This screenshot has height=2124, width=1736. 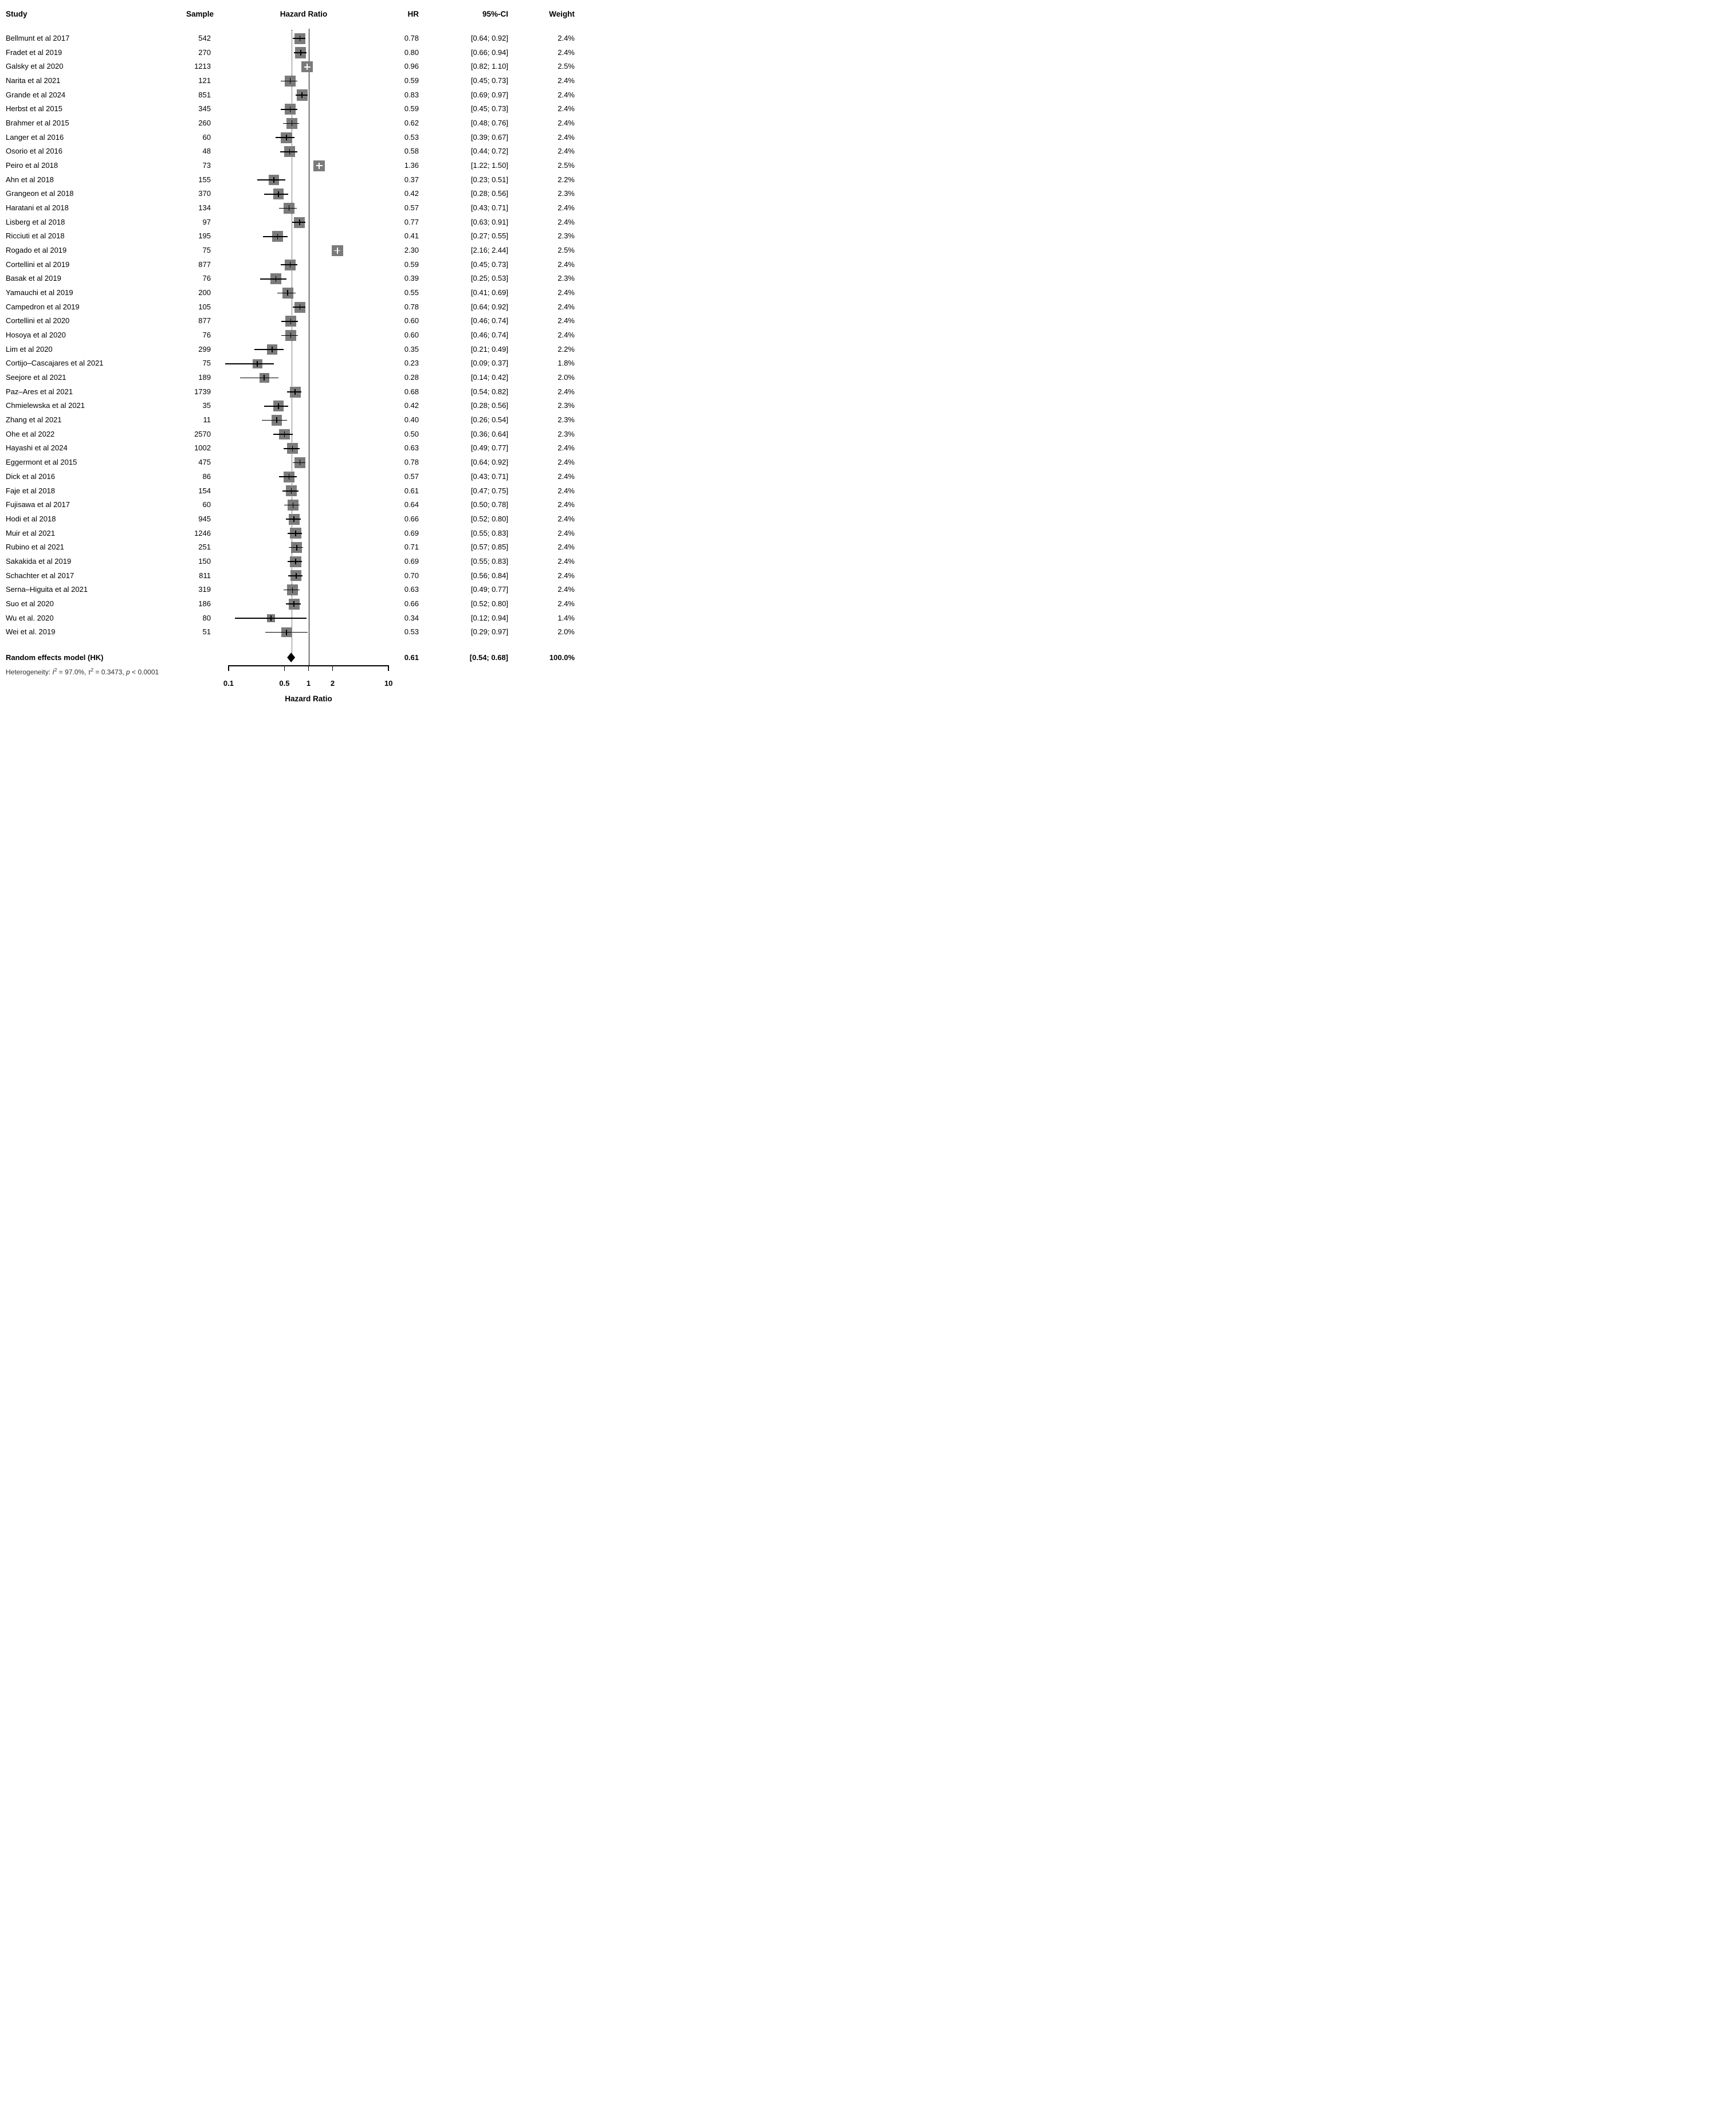 I want to click on study-row: Wu et al. 2020 80 0.34 [0.12; 0.94] 1.4%, so click(x=289, y=619).